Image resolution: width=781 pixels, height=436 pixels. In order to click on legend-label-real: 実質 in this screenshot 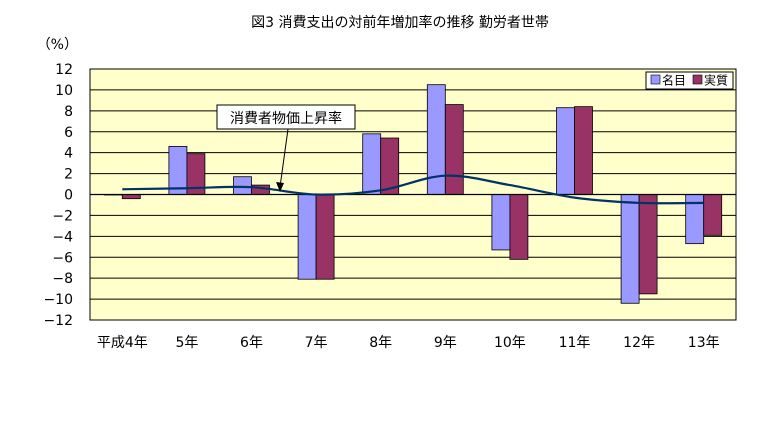, I will do `click(716, 80)`.